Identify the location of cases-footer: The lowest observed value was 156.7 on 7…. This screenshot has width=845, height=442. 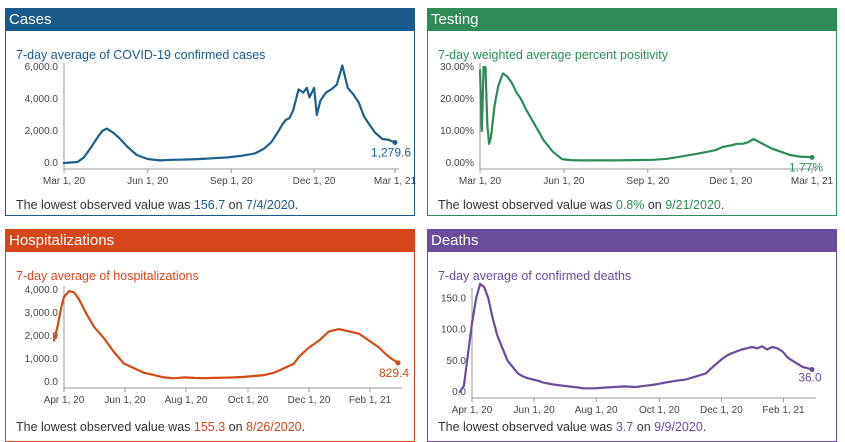
(157, 205).